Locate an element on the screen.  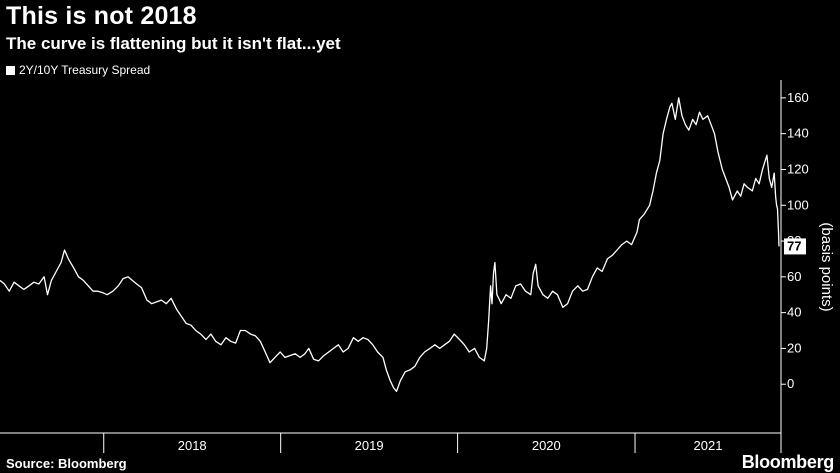
y-tick-label: 40 is located at coordinates (794, 312).